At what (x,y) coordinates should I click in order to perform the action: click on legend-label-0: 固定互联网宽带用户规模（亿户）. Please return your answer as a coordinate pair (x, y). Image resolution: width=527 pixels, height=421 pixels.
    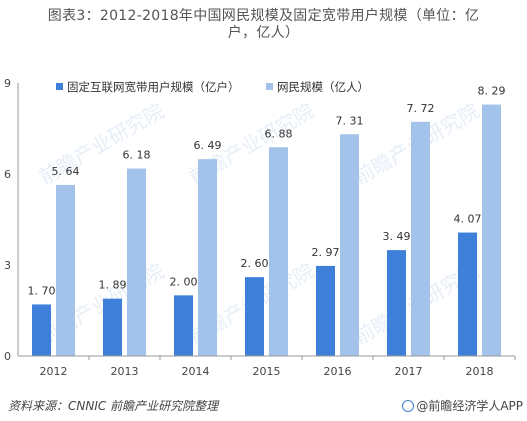
    Looking at the image, I should click on (153, 87).